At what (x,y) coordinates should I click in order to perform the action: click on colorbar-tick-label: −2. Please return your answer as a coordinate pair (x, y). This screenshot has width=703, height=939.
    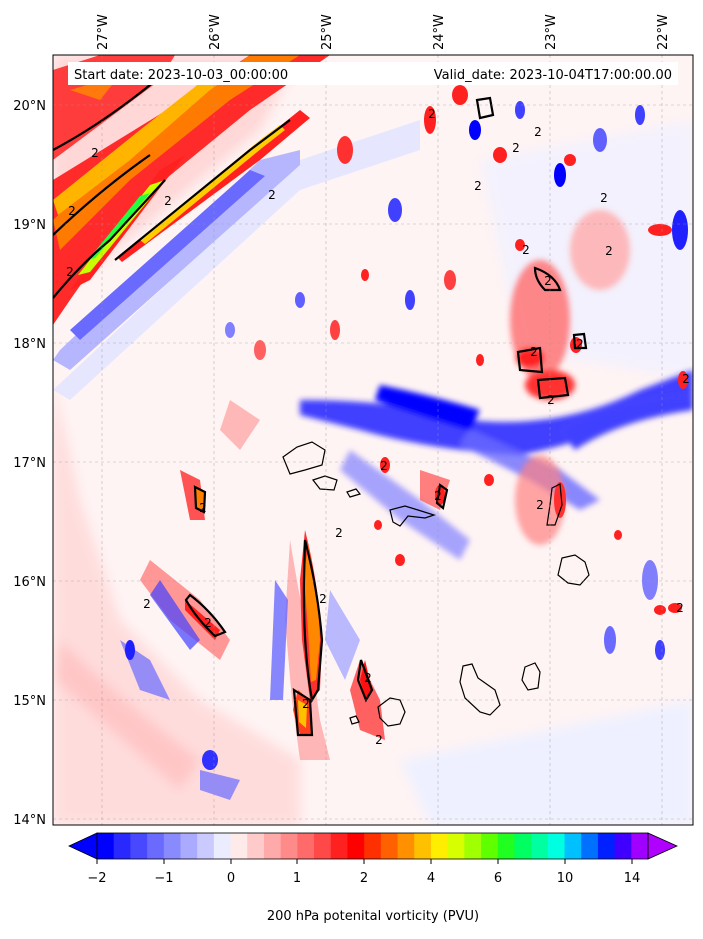
    Looking at the image, I should click on (96, 878).